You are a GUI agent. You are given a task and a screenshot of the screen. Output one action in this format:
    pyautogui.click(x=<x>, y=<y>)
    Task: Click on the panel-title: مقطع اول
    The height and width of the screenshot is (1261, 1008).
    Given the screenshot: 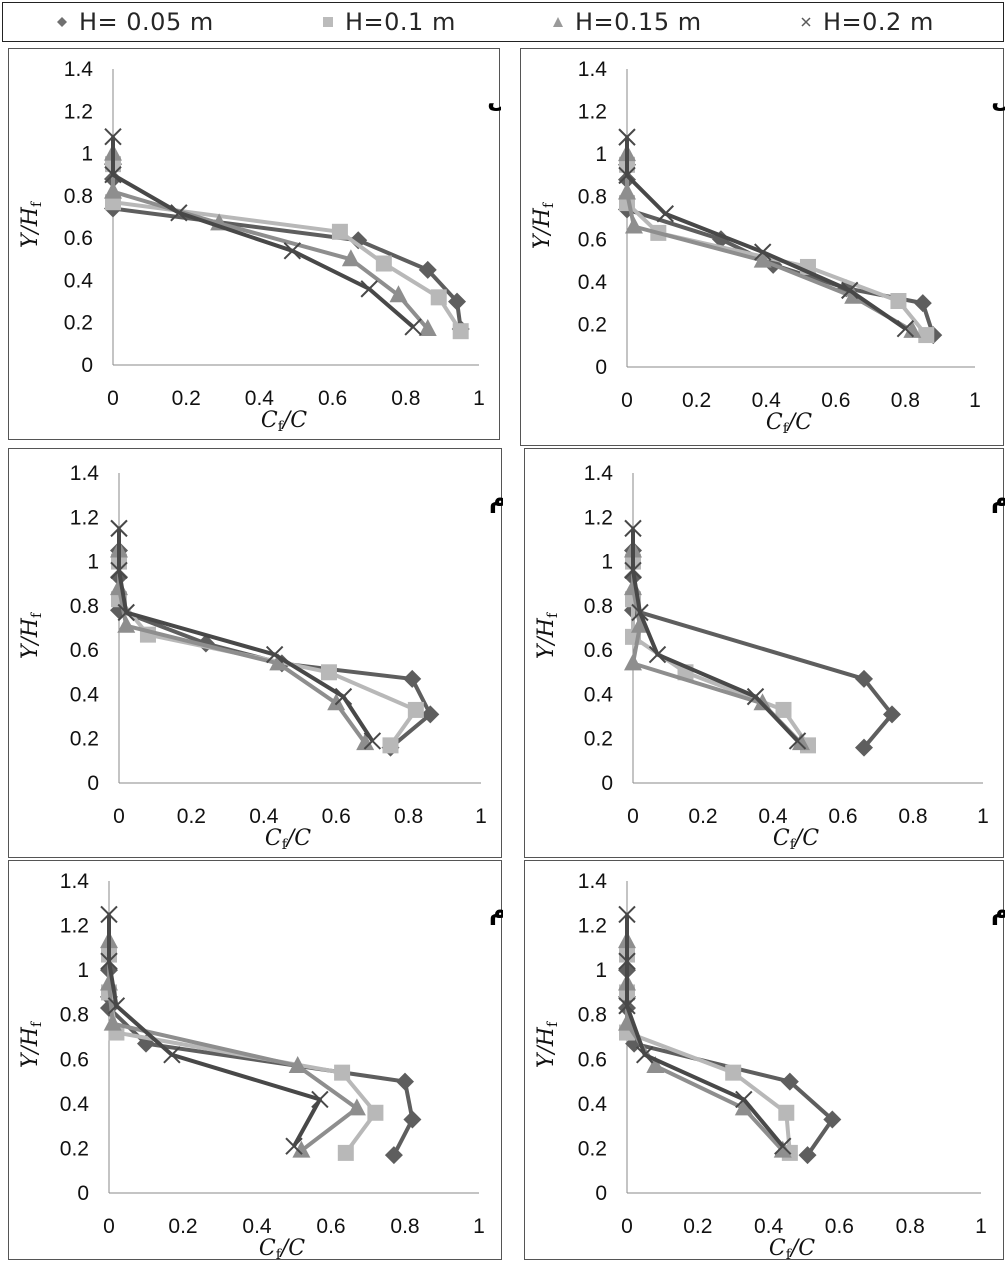 What is the action you would take?
    pyautogui.click(x=998, y=99)
    